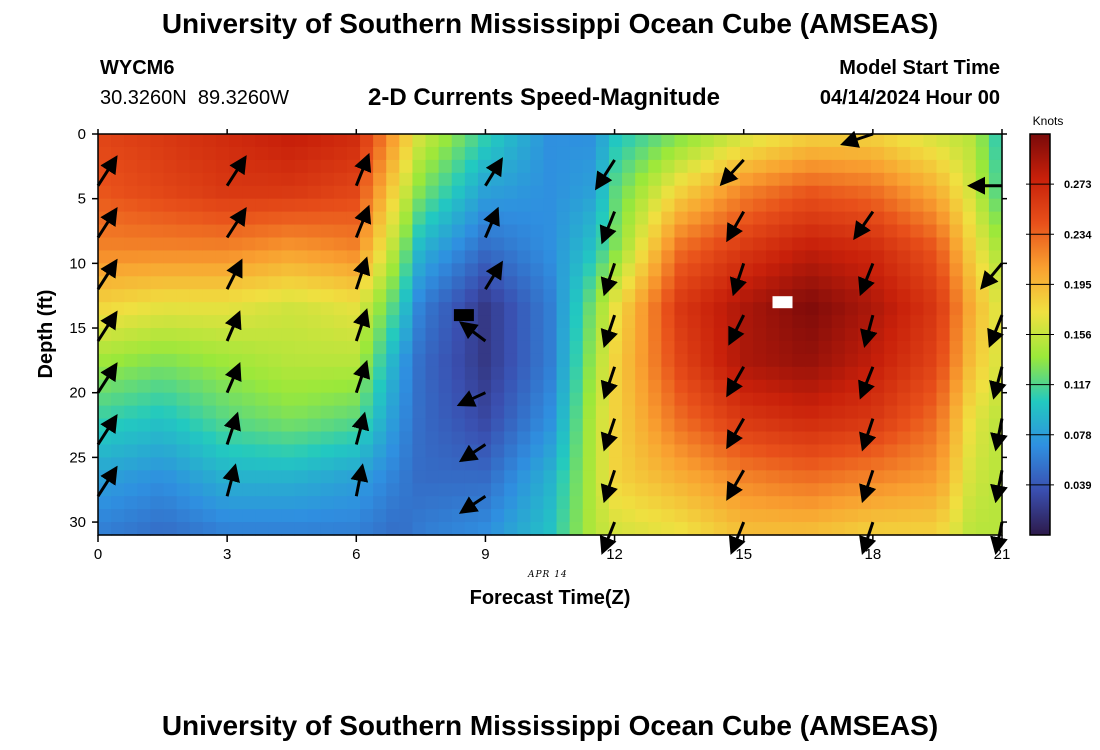 The height and width of the screenshot is (750, 1100). What do you see at coordinates (743, 554) in the screenshot?
I see `x-tick-label: 15` at bounding box center [743, 554].